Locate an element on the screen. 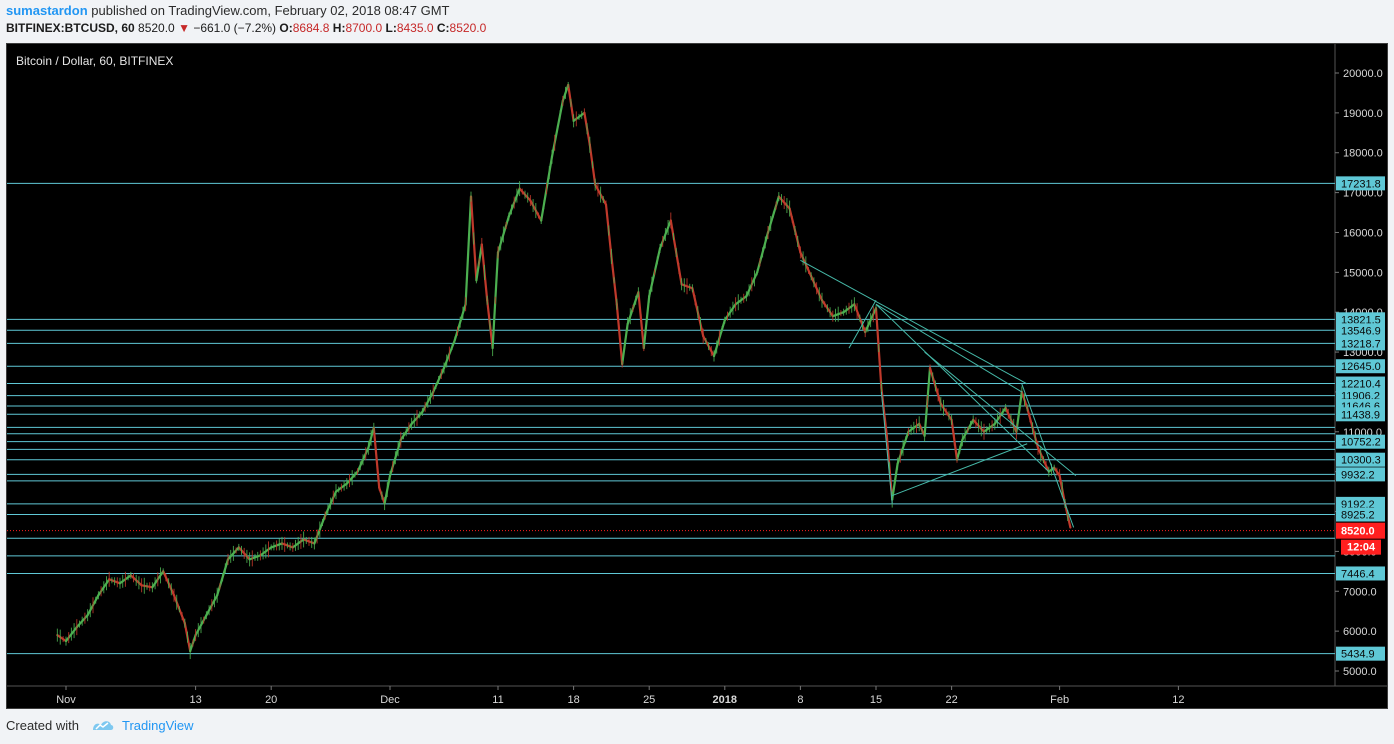 The width and height of the screenshot is (1394, 744). hline-label: 12645.0 is located at coordinates (1361, 367).